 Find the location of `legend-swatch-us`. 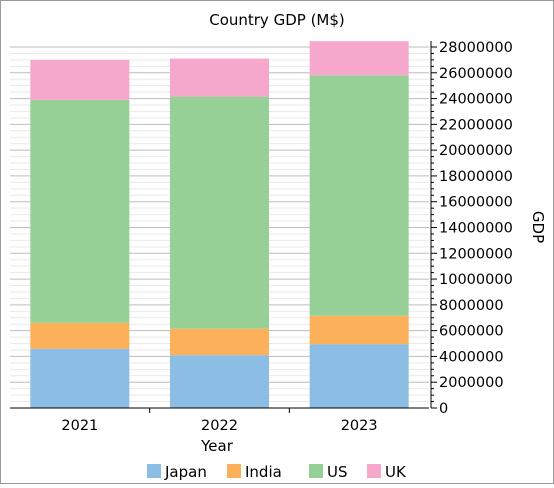

legend-swatch-us is located at coordinates (316, 471).